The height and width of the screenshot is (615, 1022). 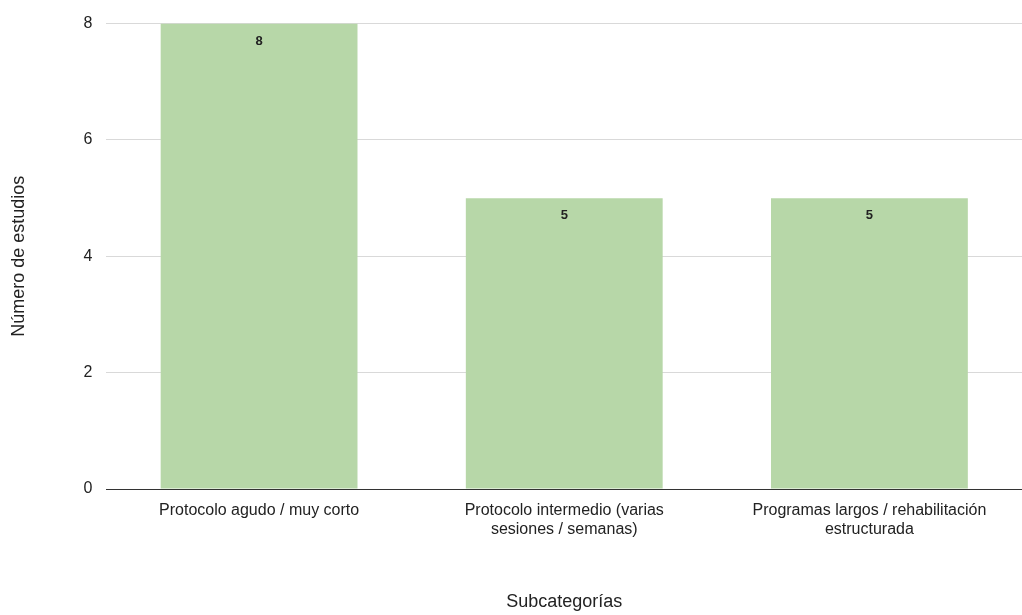 I want to click on y-tick-label: 8, so click(x=88, y=23).